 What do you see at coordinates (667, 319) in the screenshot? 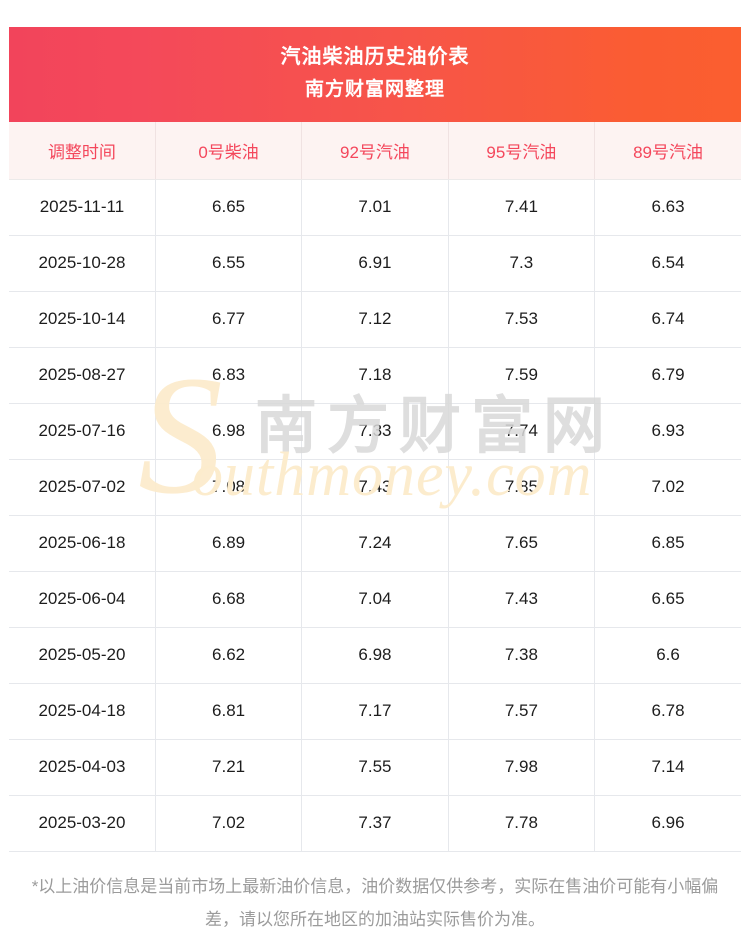
I see `cell-gasoline-89: 6.74` at bounding box center [667, 319].